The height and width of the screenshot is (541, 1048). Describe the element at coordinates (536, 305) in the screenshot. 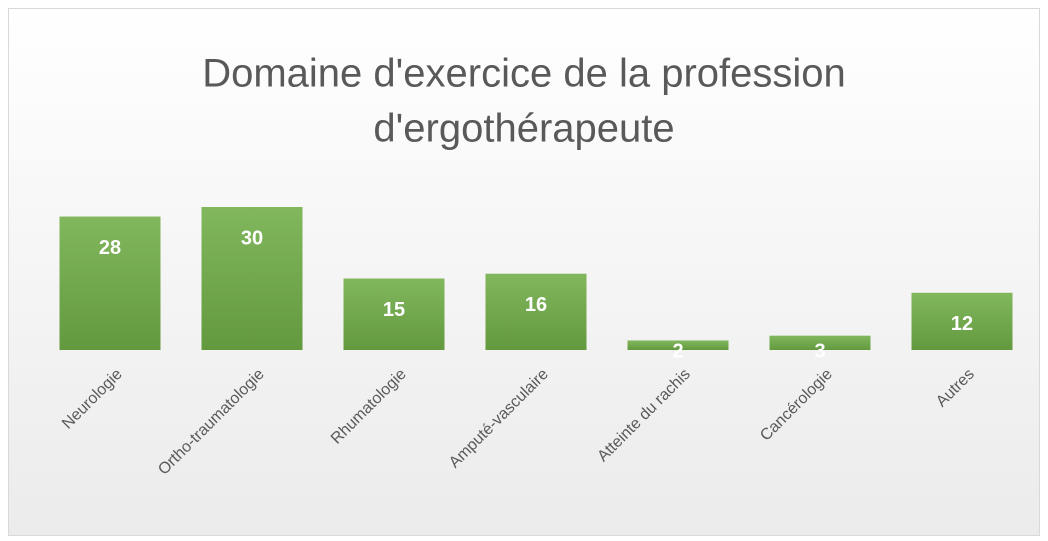

I see `data-label: 16` at that location.